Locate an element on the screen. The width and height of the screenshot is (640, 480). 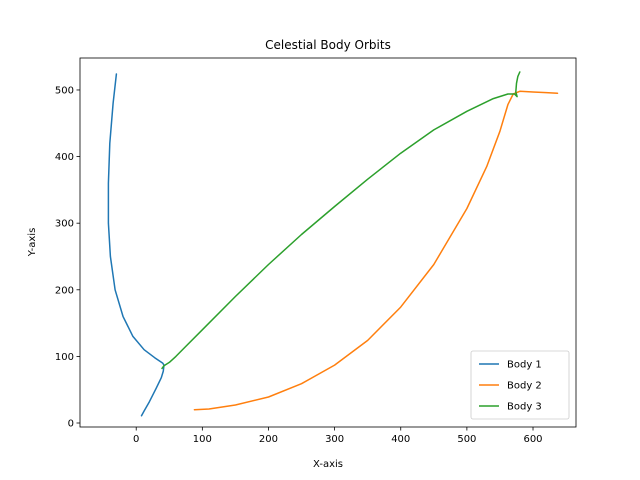
x-tick-label: 0 is located at coordinates (136, 439).